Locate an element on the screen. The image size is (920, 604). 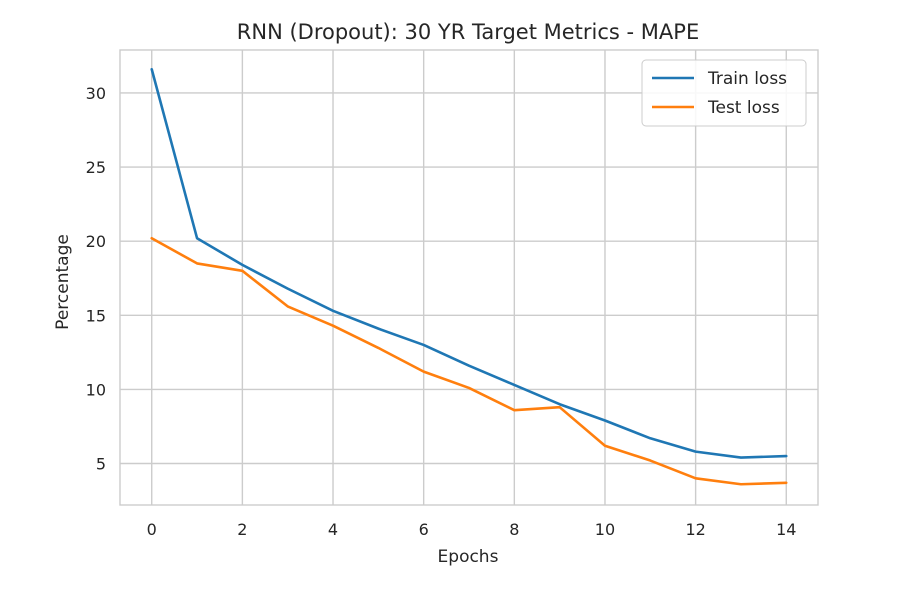
legend: Train loss Test loss is located at coordinates (724, 93).